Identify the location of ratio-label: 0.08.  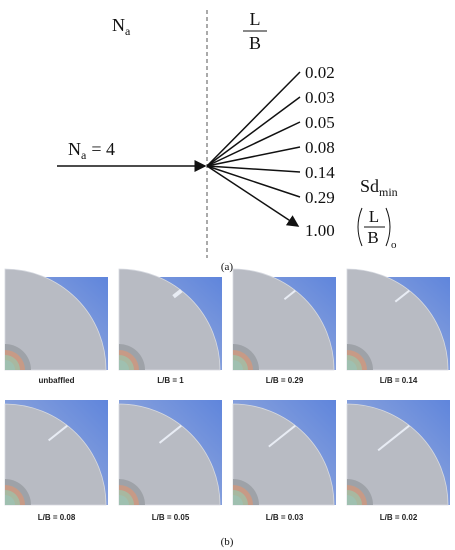
(320, 147).